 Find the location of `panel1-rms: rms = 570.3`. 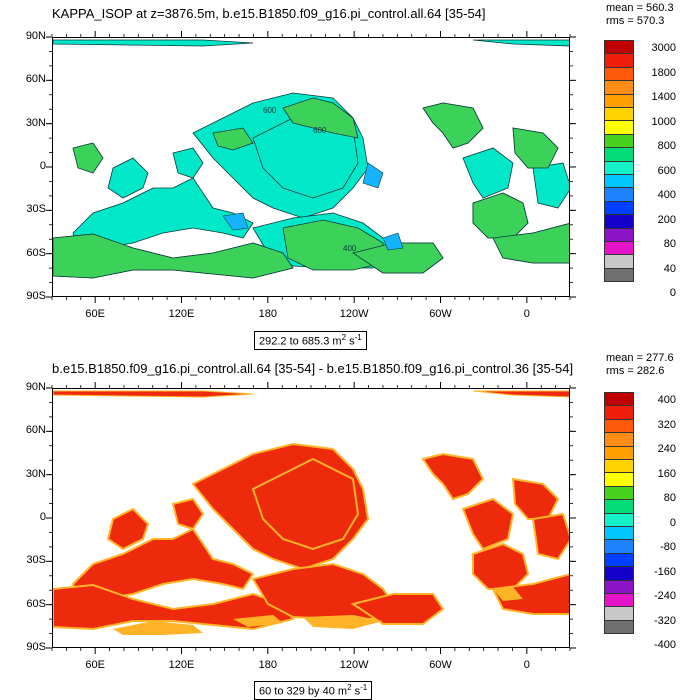

panel1-rms: rms = 570.3 is located at coordinates (635, 21).